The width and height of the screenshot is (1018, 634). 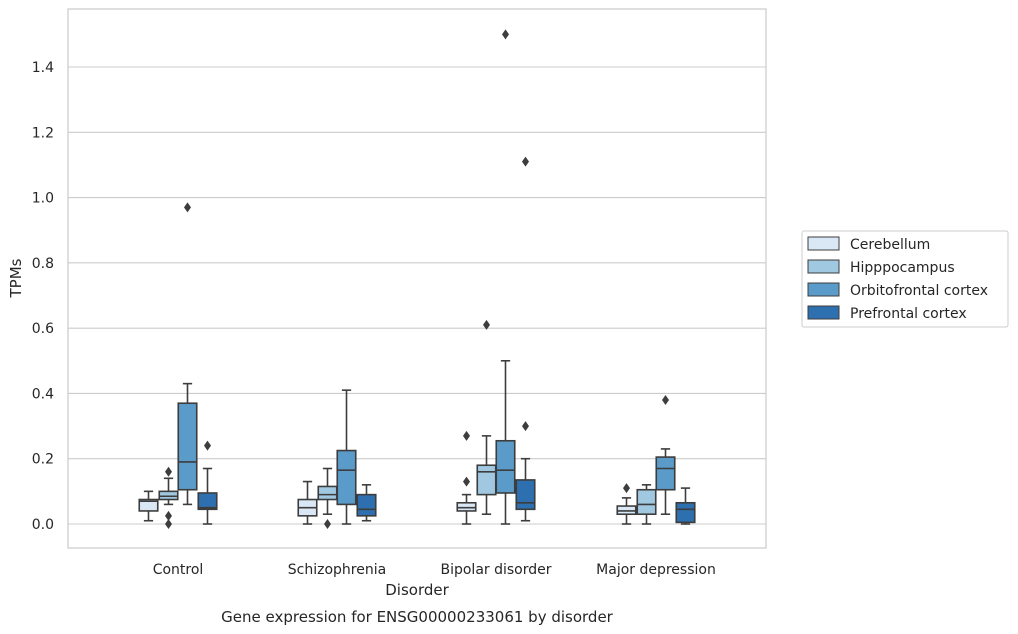 What do you see at coordinates (417, 590) in the screenshot?
I see `x-axis-label: Disorder` at bounding box center [417, 590].